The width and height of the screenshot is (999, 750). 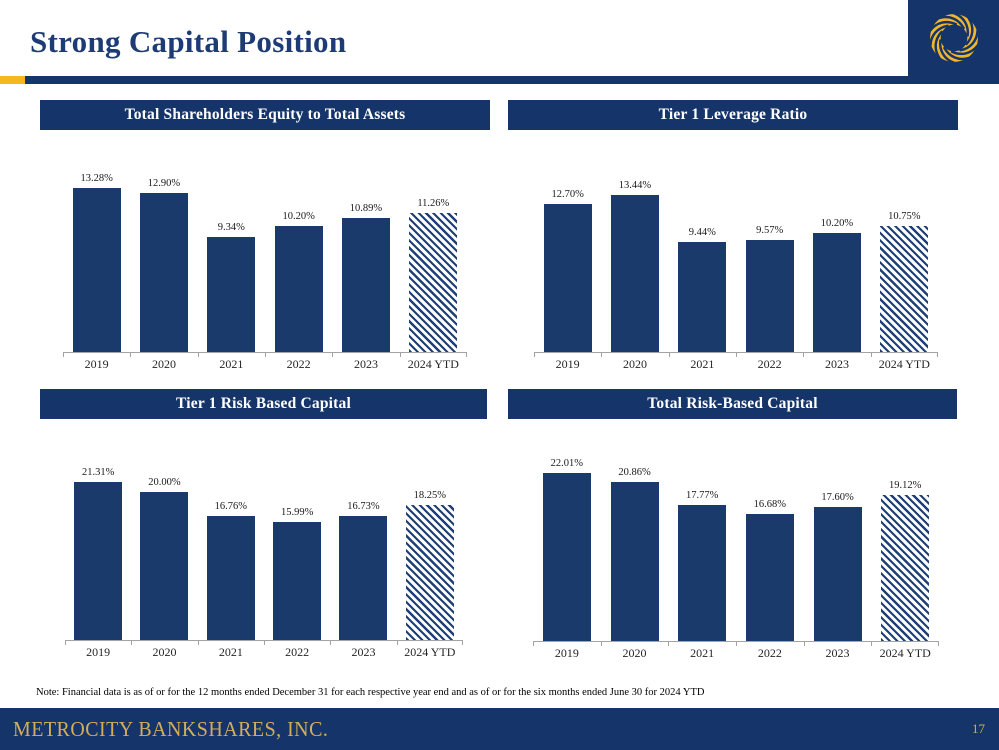 I want to click on bar-2022, so click(x=298, y=289).